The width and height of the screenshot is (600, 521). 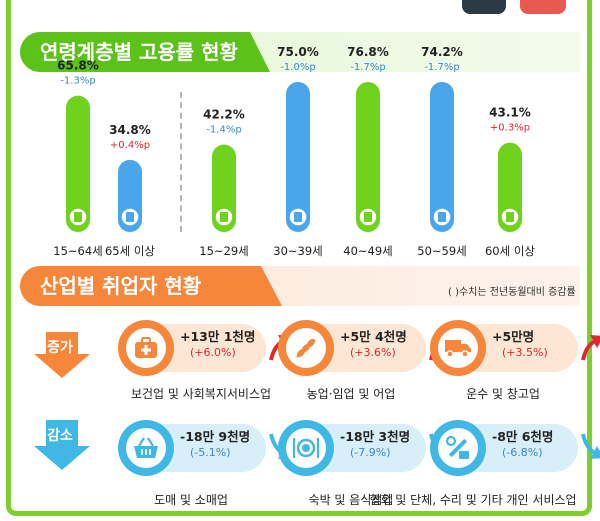 I want to click on industry-change: -8만 6천명, so click(x=523, y=436).